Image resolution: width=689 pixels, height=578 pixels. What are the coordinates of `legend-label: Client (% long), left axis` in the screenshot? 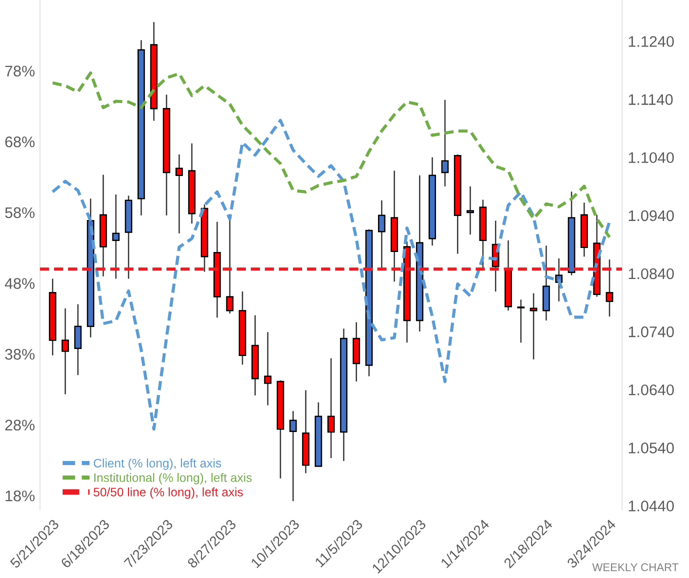 It's located at (158, 464).